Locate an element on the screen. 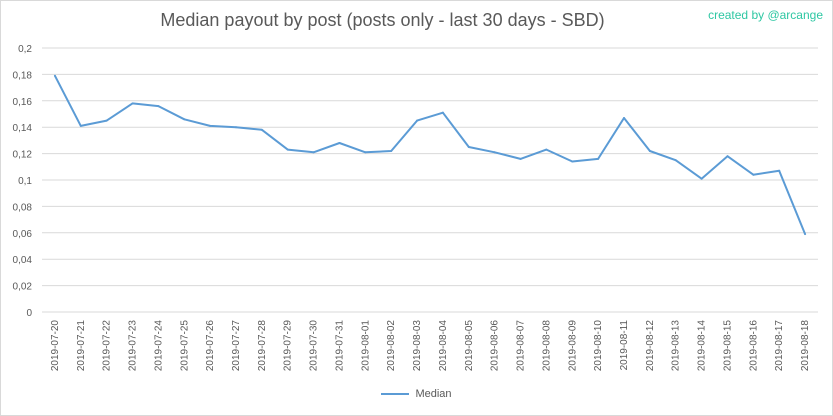  x-tick-label: 2019-08-08 is located at coordinates (546, 346).